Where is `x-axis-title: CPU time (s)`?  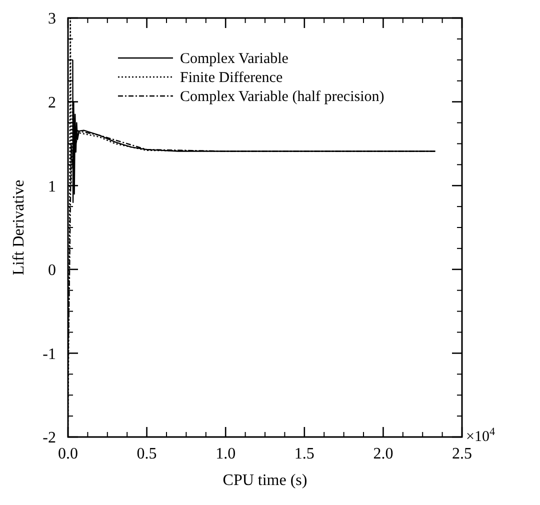
x-axis-title: CPU time (s) is located at coordinates (265, 480).